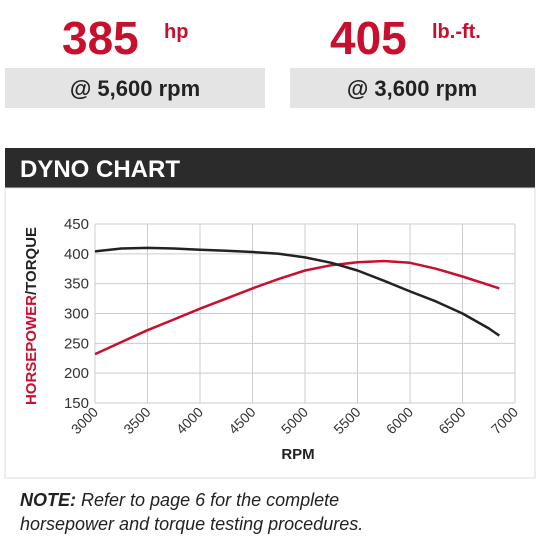  I want to click on chart-header, so click(270, 168).